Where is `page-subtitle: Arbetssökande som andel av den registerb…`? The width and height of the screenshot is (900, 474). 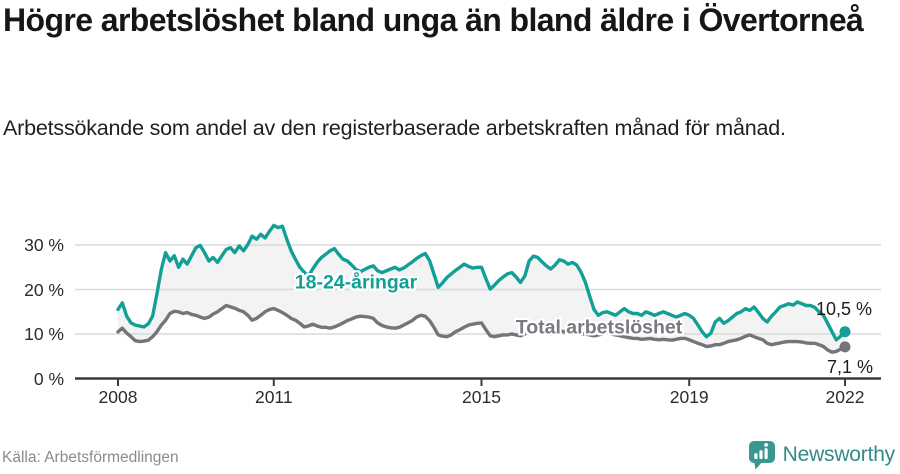
page-subtitle: Arbetssökande som andel av den registerb… is located at coordinates (394, 128).